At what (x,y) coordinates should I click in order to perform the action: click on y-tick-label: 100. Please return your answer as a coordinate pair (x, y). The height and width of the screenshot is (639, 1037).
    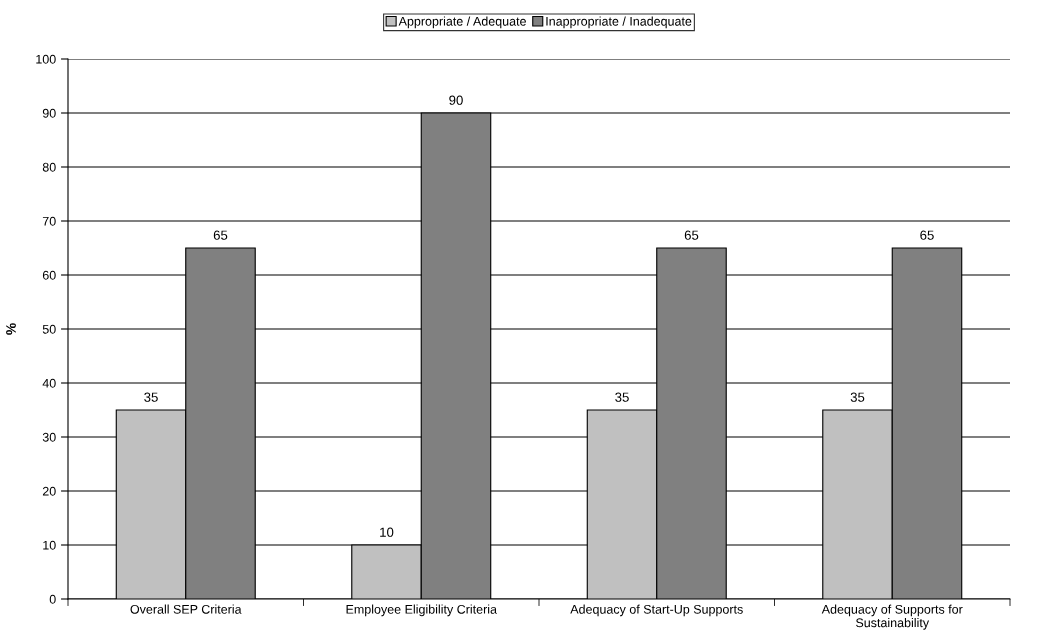
    Looking at the image, I should click on (46, 59).